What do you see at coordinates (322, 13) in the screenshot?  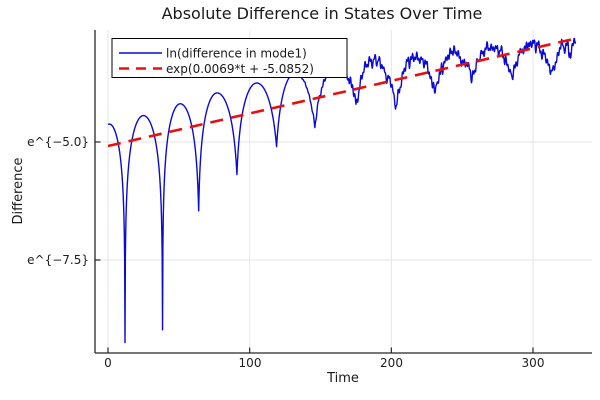 I see `chart-title: Absolute Difference in States Over Time` at bounding box center [322, 13].